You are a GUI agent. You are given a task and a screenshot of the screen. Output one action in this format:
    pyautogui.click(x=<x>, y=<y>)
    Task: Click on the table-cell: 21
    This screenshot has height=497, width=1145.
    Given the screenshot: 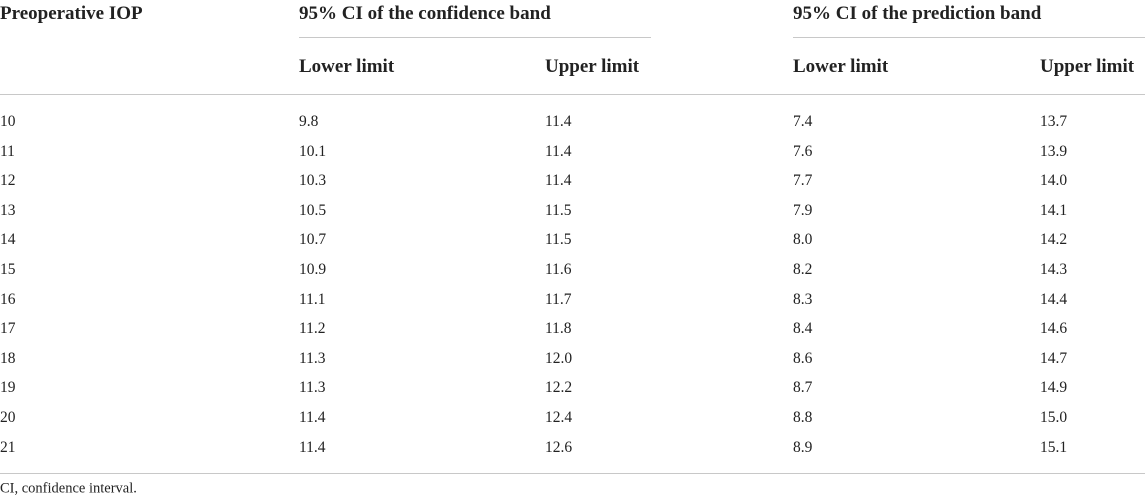 What is the action you would take?
    pyautogui.click(x=8, y=447)
    